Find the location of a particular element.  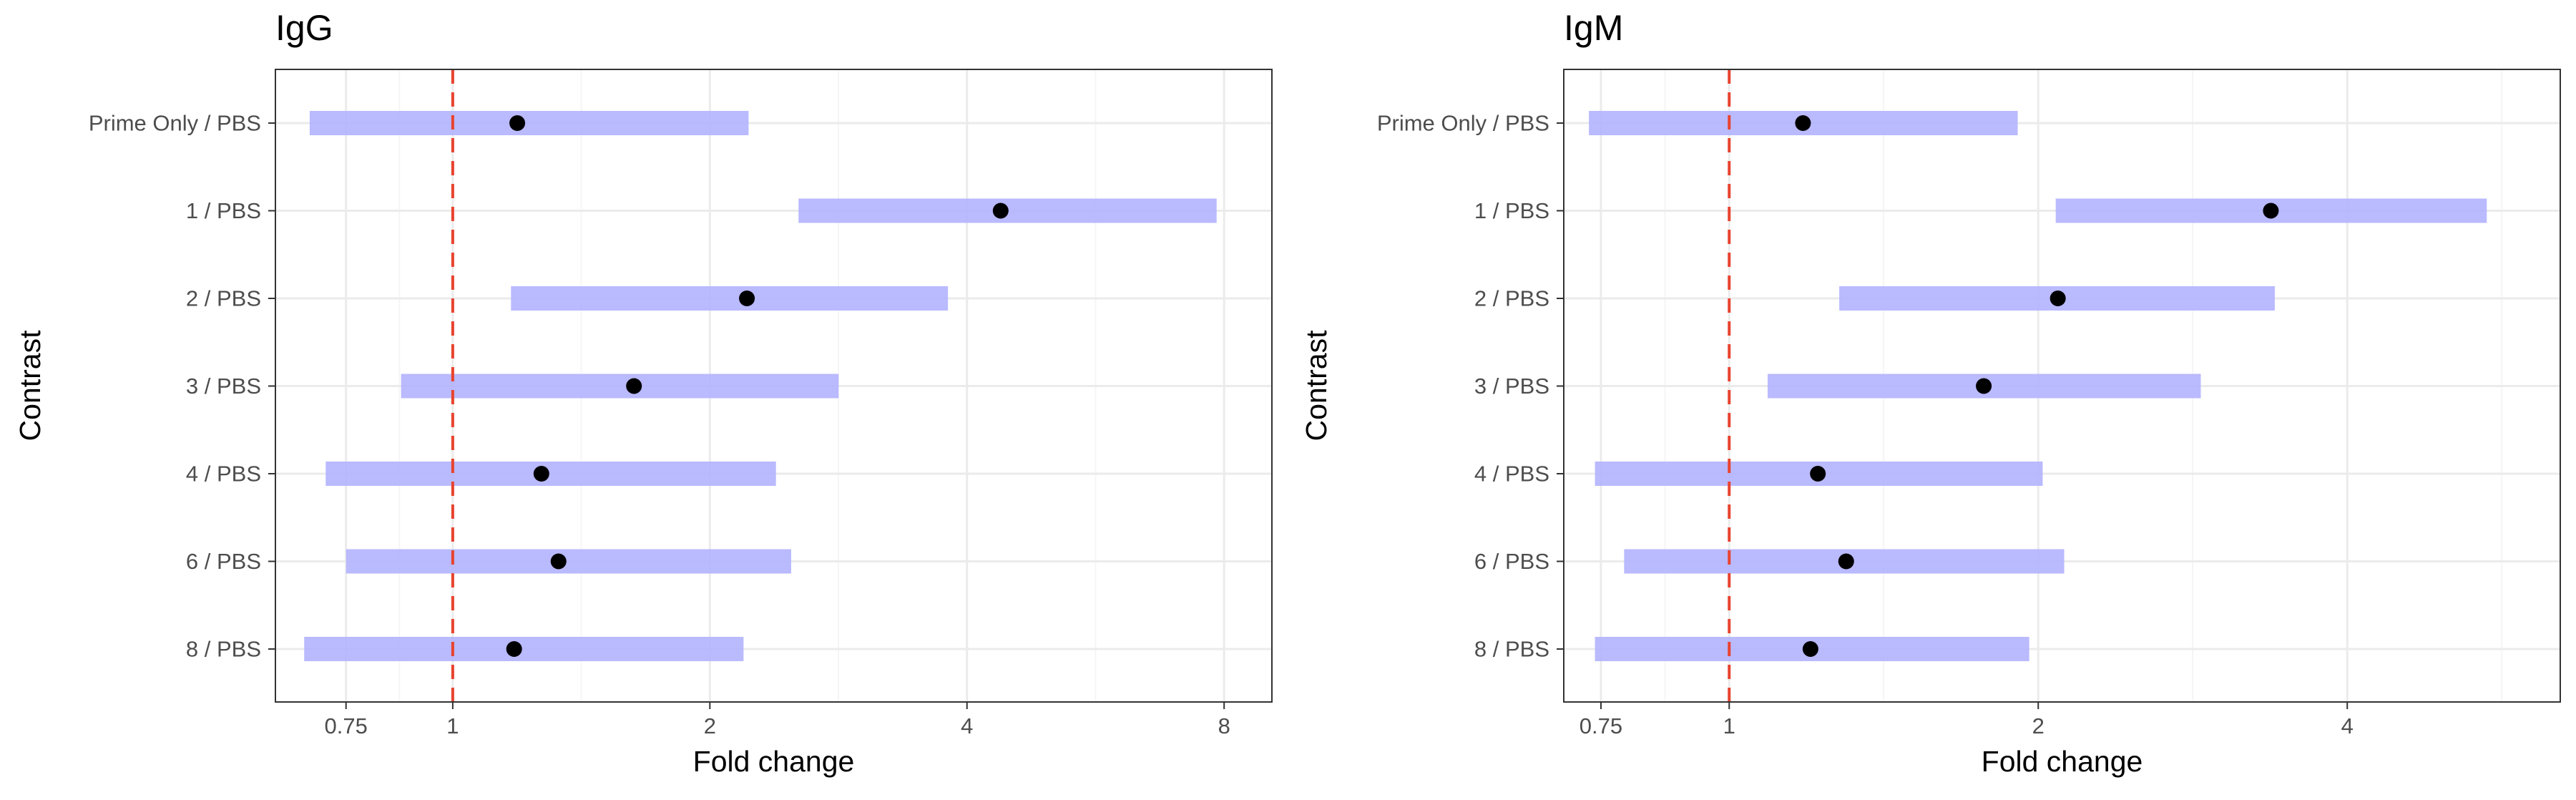

panel-title-igm: IgM is located at coordinates (1594, 28).